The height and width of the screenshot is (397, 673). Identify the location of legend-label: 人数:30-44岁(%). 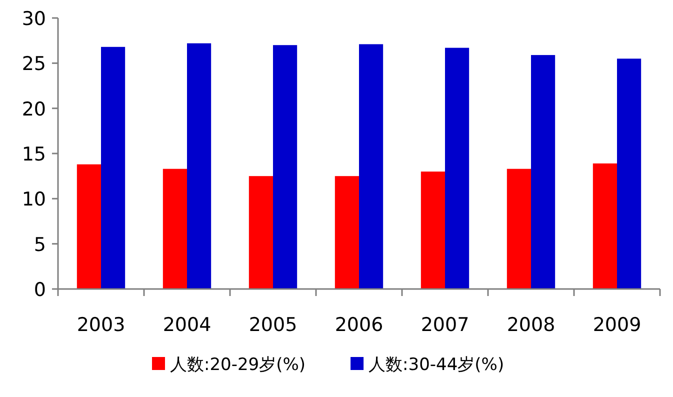
(436, 365).